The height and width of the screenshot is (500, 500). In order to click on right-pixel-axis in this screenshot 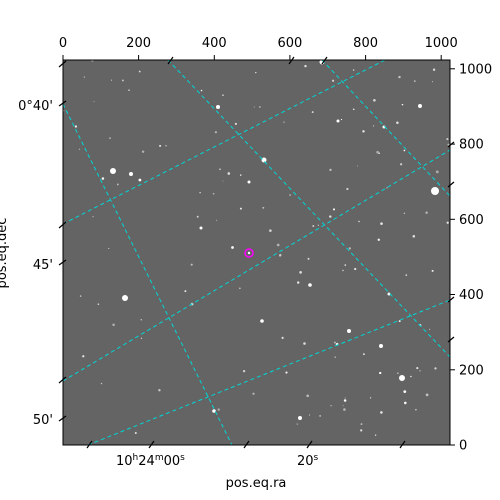, I will do `click(452, 257)`.